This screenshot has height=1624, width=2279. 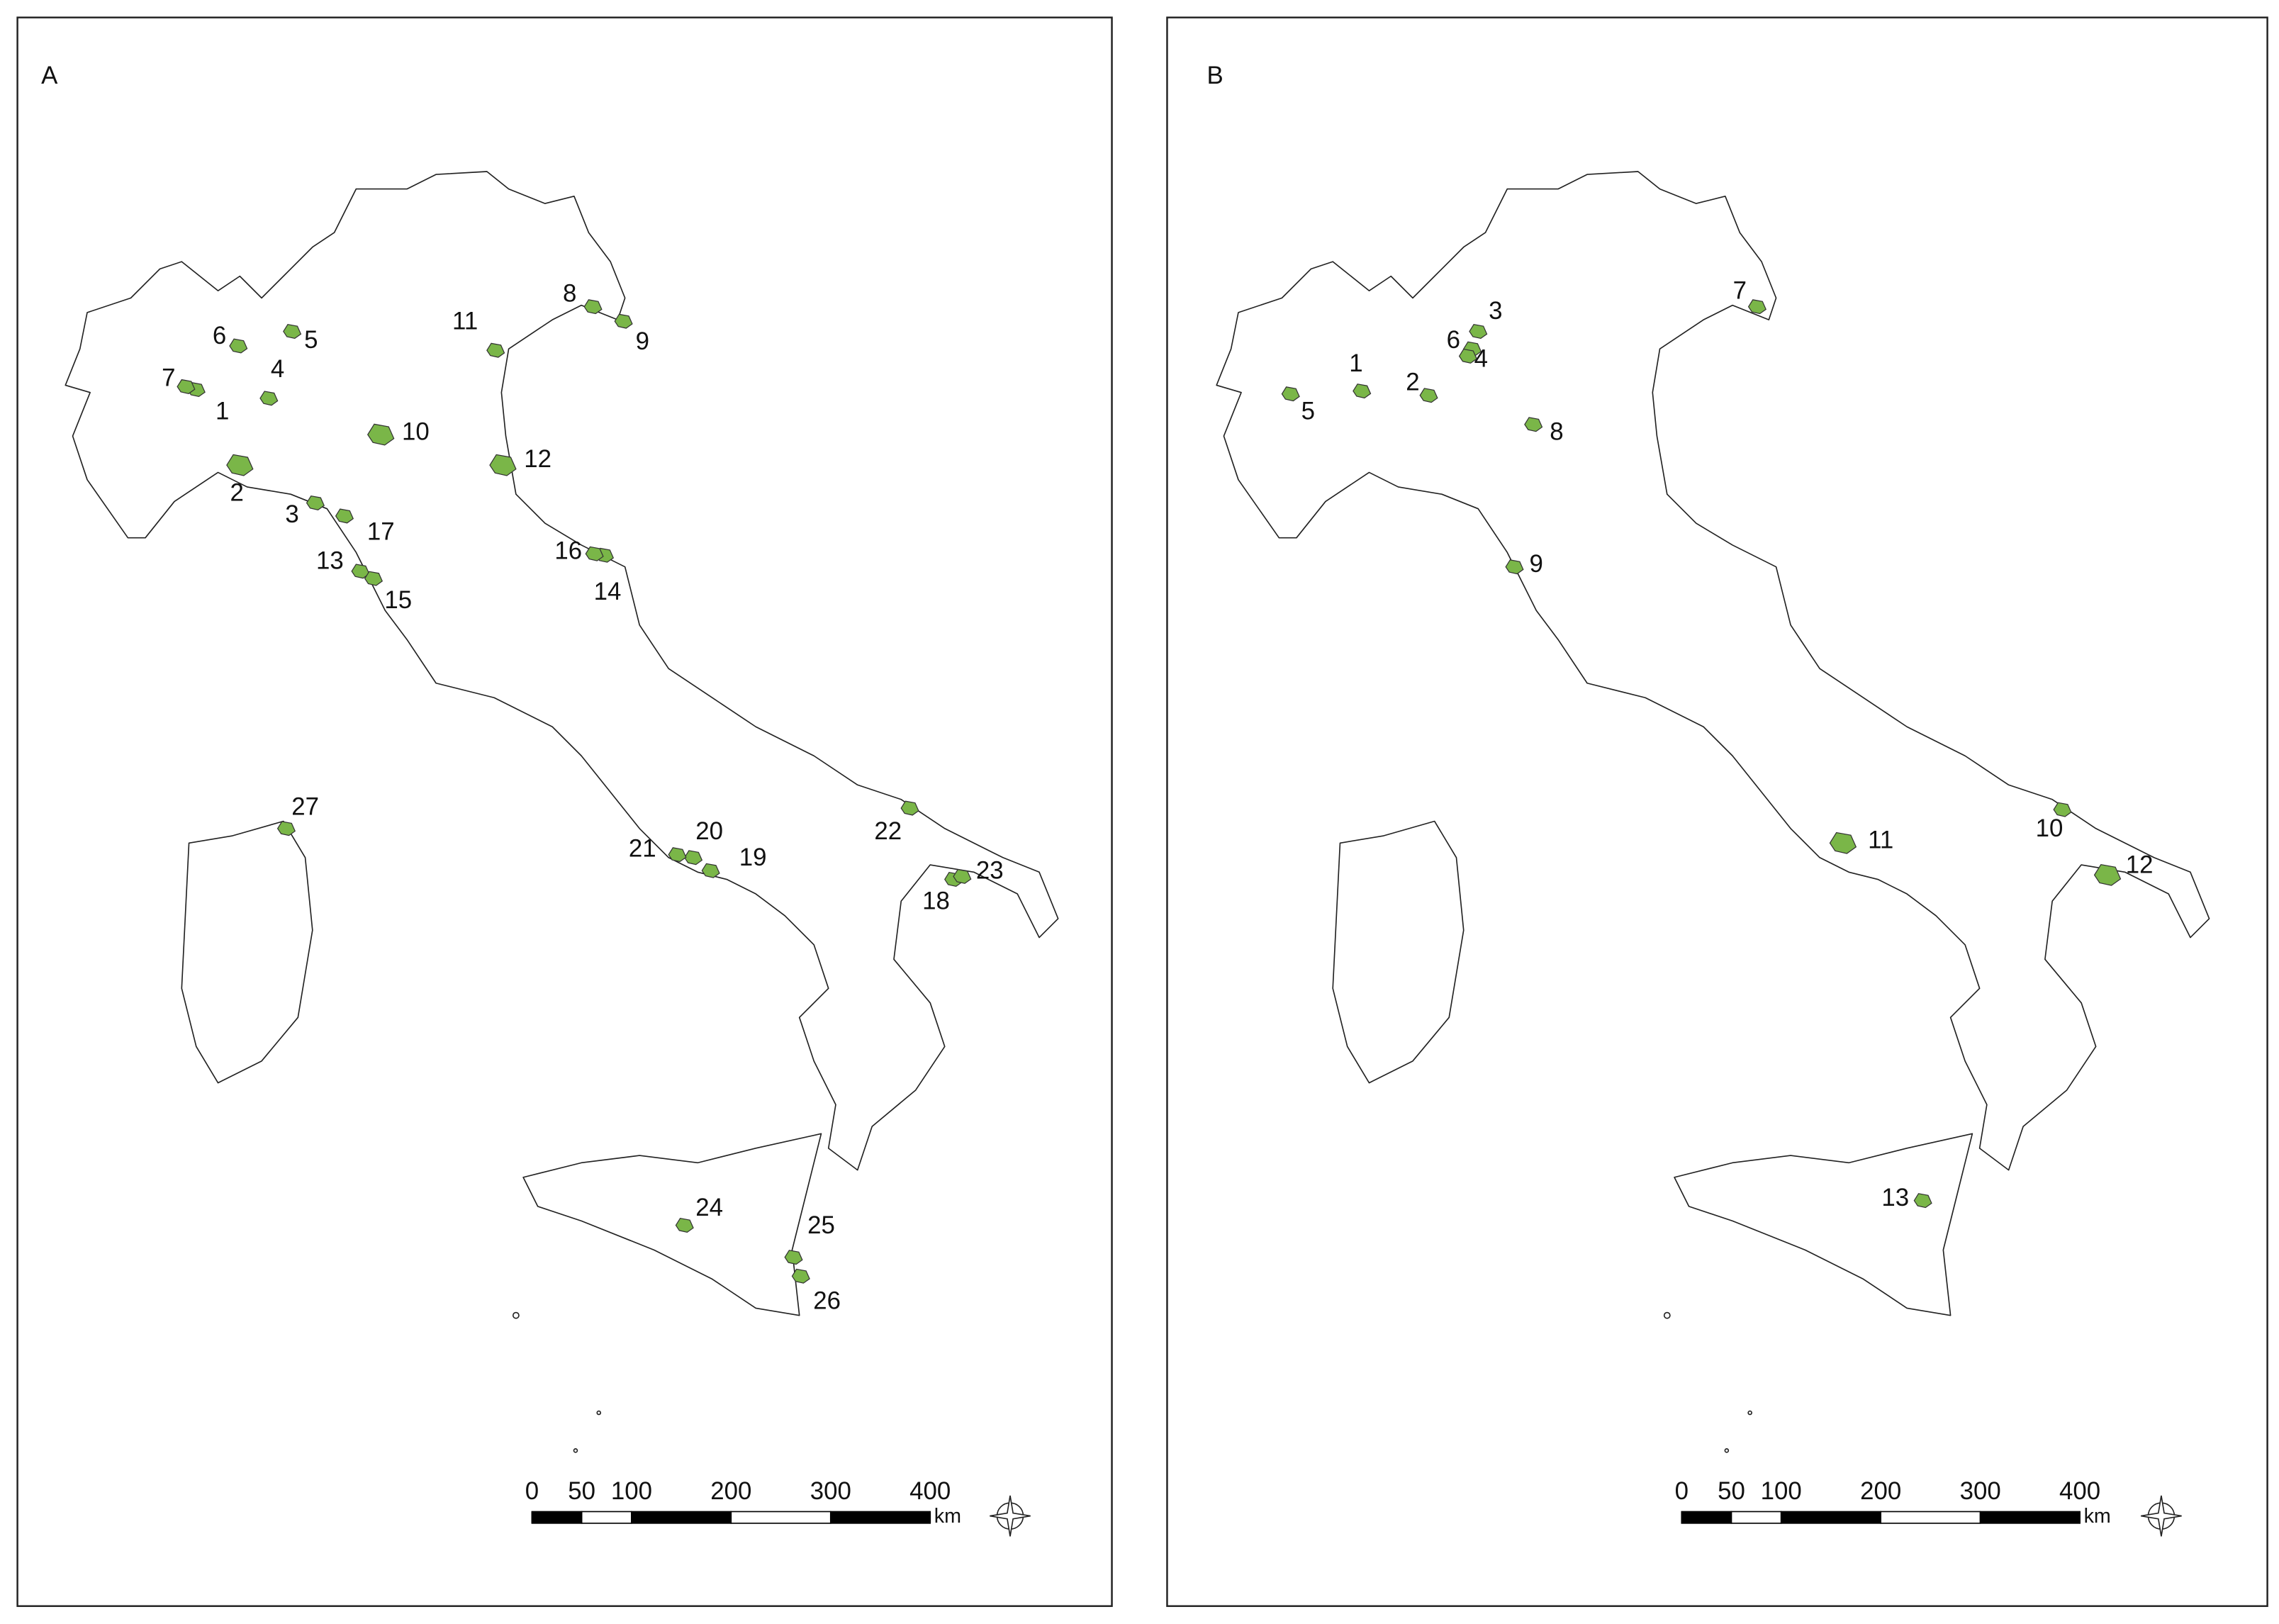 What do you see at coordinates (731, 1491) in the screenshot?
I see `scale-tick-label: 200` at bounding box center [731, 1491].